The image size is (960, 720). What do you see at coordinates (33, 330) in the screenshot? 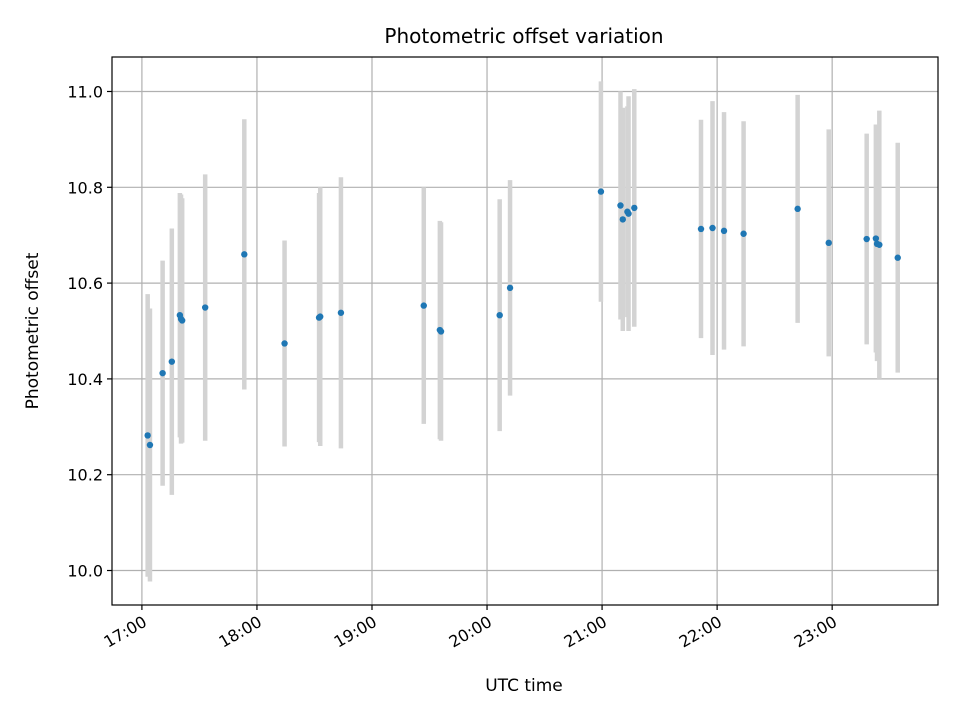
I see `y-axis-label: Photometric offset` at bounding box center [33, 330].